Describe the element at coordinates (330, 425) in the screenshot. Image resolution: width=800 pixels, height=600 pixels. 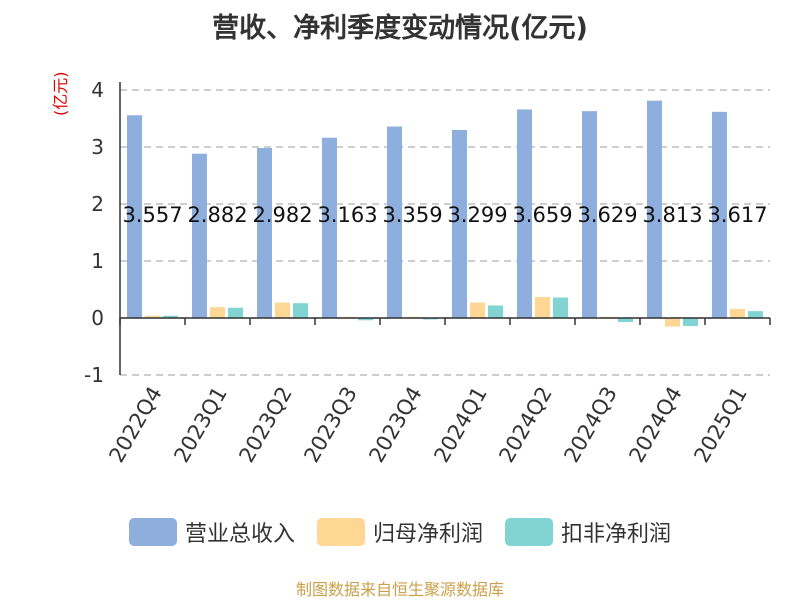
I see `x-tick-label: 2023Q3` at that location.